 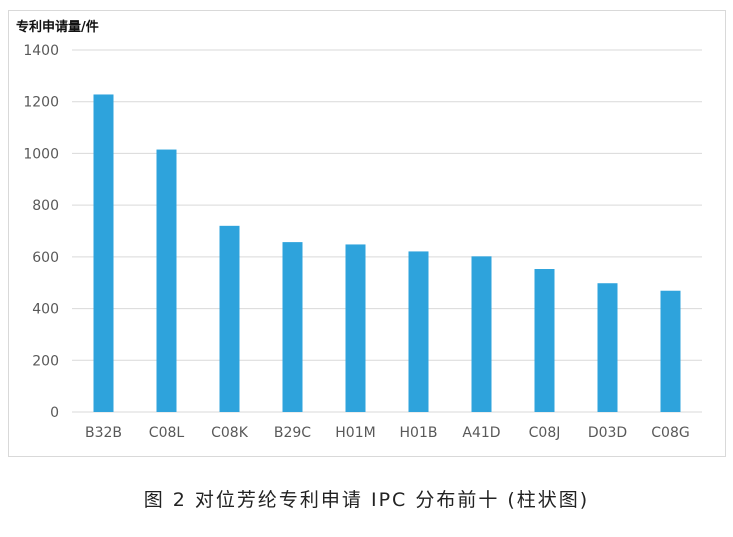 What do you see at coordinates (670, 351) in the screenshot?
I see `bar-c08g` at bounding box center [670, 351].